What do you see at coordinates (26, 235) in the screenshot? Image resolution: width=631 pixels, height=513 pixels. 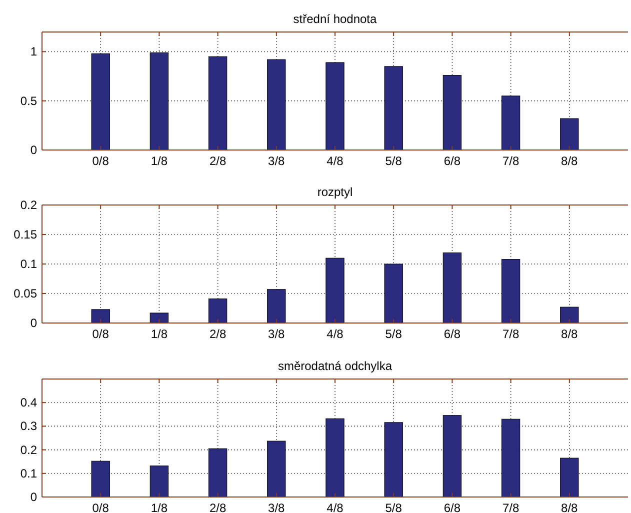 I see `y-tick-label: 0.15` at bounding box center [26, 235].